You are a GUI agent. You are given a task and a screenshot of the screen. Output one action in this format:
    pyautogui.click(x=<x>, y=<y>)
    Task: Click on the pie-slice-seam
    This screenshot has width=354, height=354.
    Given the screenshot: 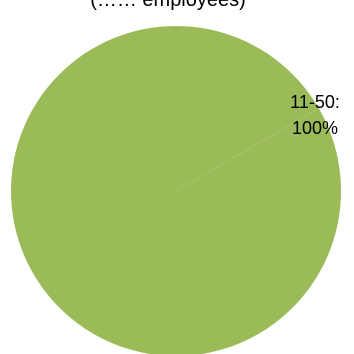 What is the action you would take?
    pyautogui.click(x=247, y=150)
    